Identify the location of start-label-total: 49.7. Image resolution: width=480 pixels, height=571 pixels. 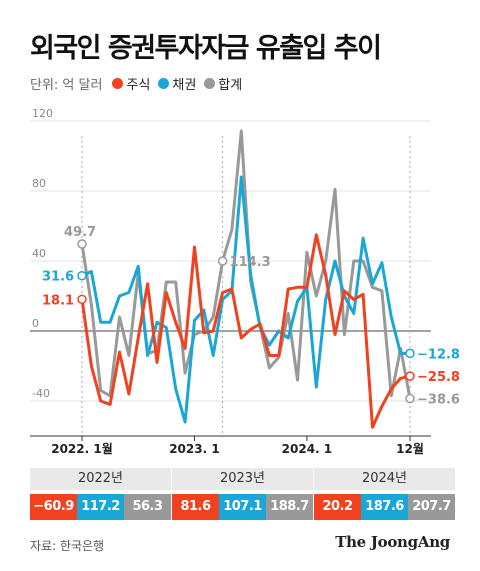
(80, 232).